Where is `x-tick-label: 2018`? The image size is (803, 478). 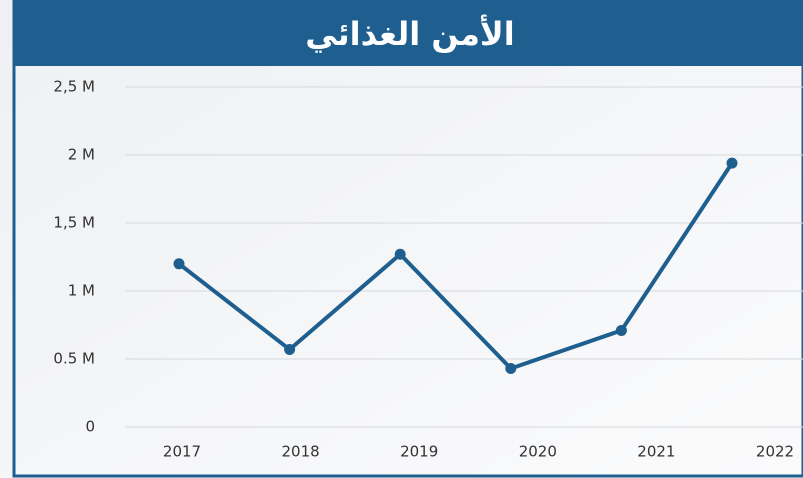
x-tick-label: 2018 is located at coordinates (301, 452).